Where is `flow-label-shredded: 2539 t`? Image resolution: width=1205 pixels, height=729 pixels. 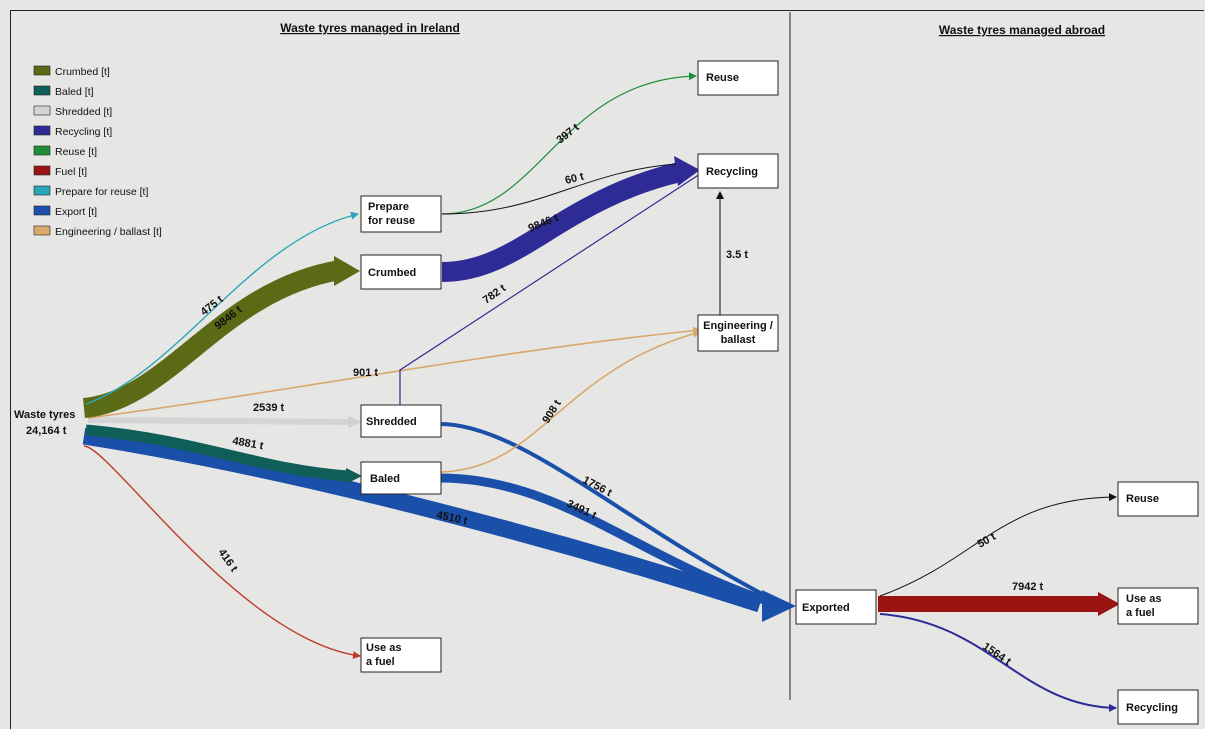
flow-label-shredded: 2539 t is located at coordinates (269, 408).